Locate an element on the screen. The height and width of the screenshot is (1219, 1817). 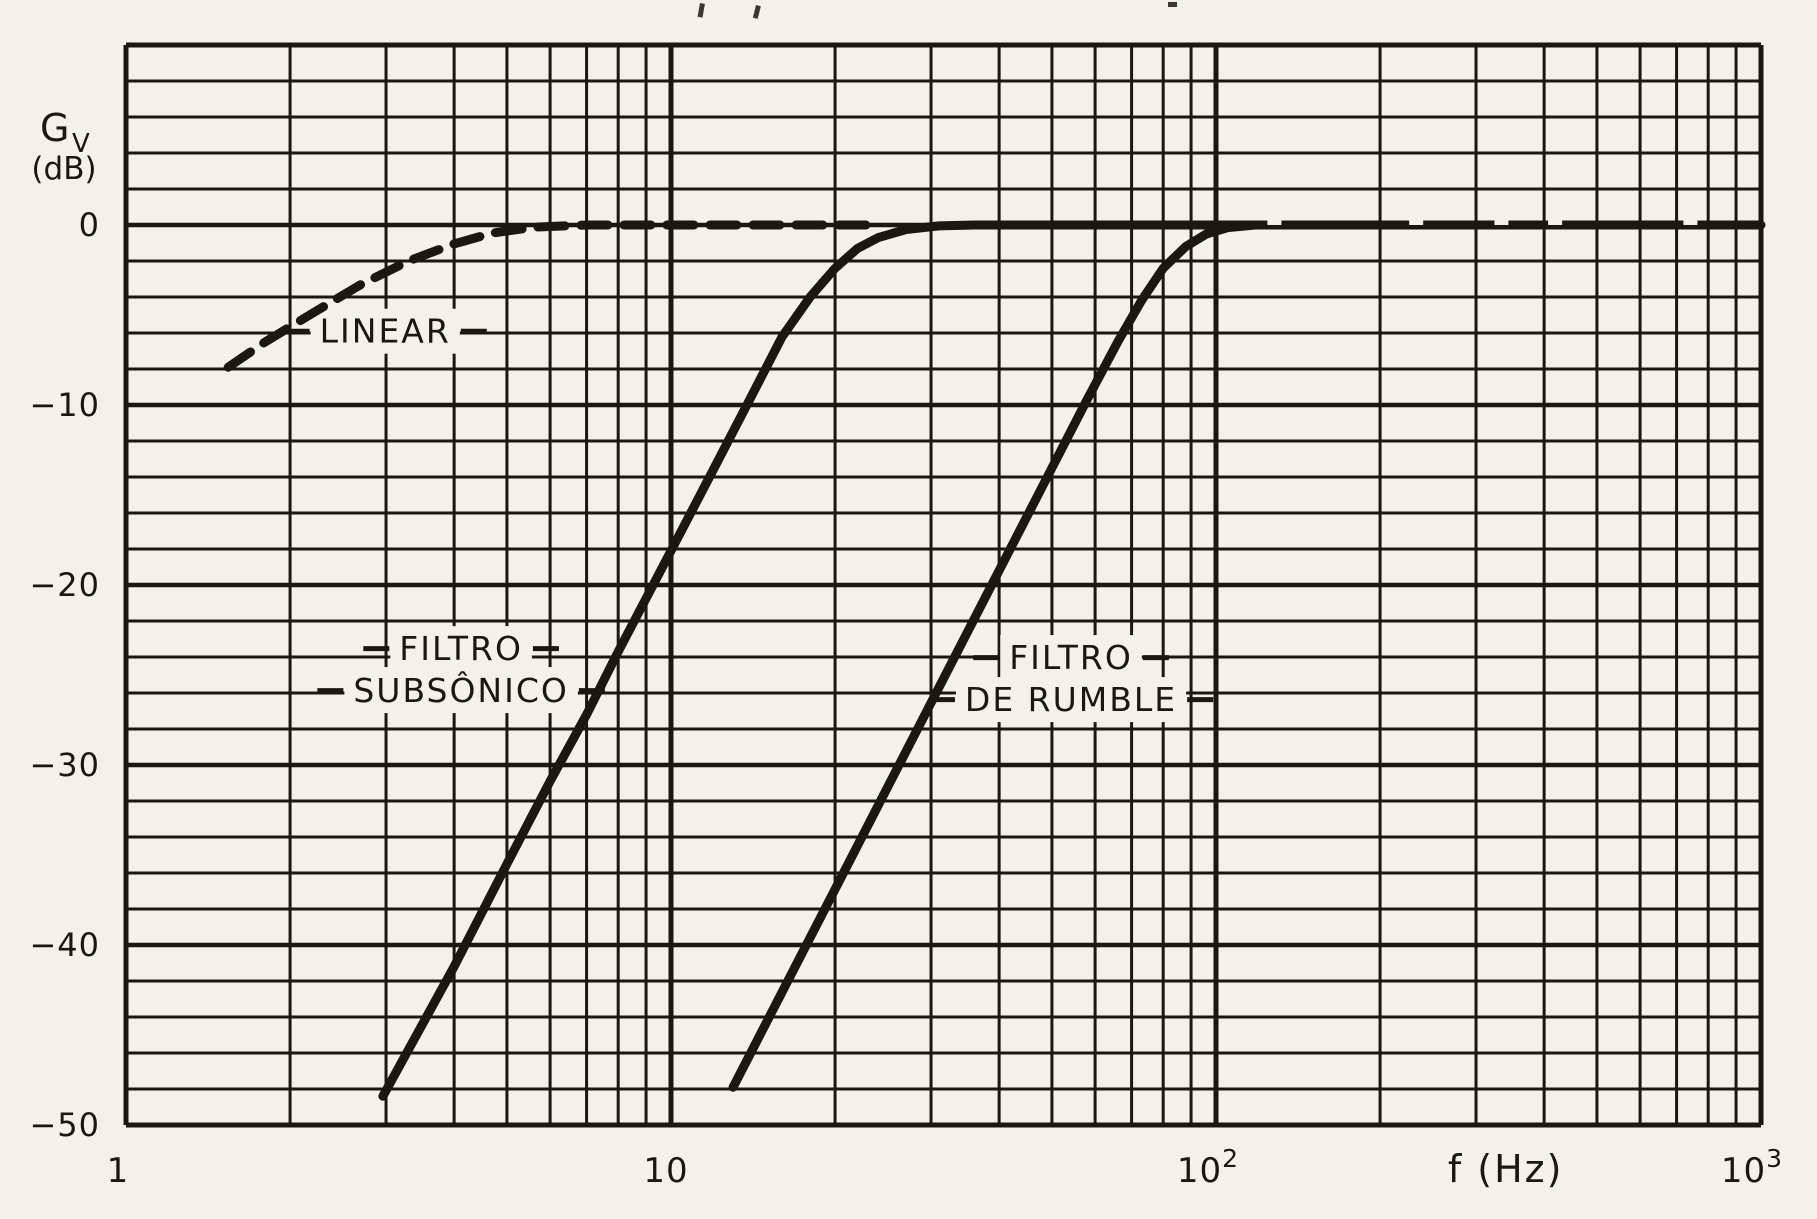
curve-label-filtro-de-rumble-line1: FILTRO is located at coordinates (1071, 657).